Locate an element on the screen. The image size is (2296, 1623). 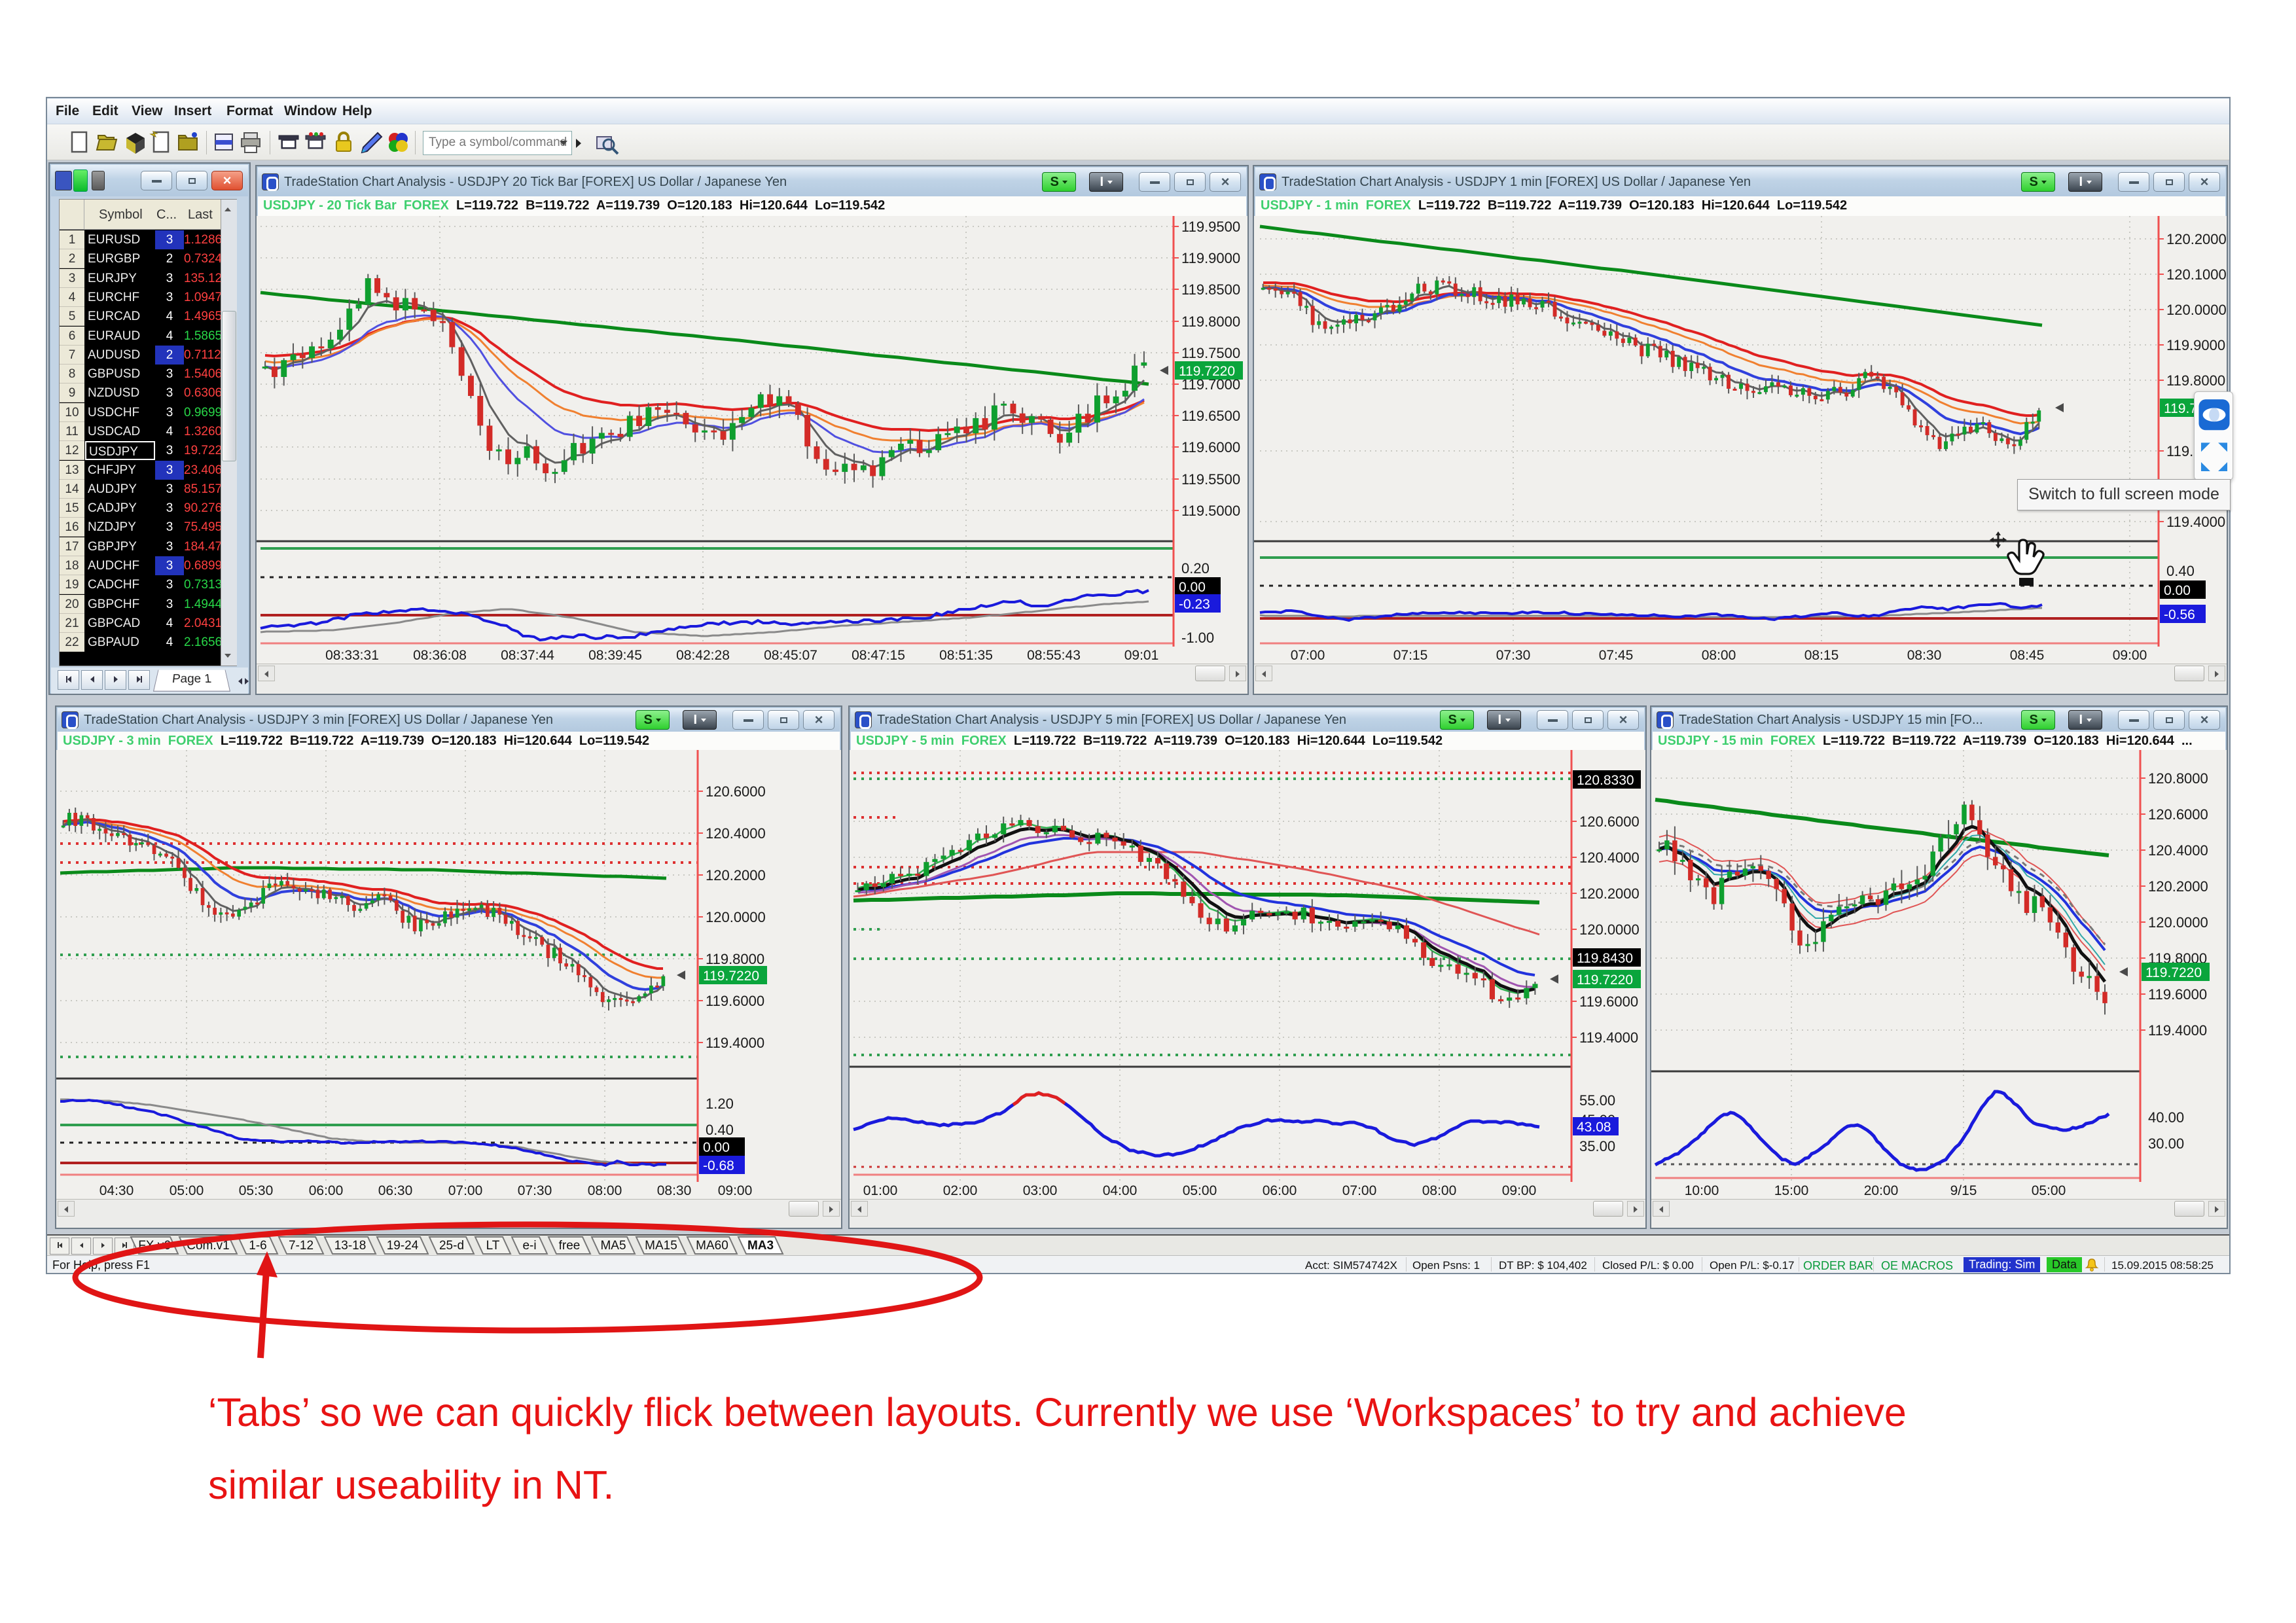
svg-text: MA3 is located at coordinates (760, 1246).